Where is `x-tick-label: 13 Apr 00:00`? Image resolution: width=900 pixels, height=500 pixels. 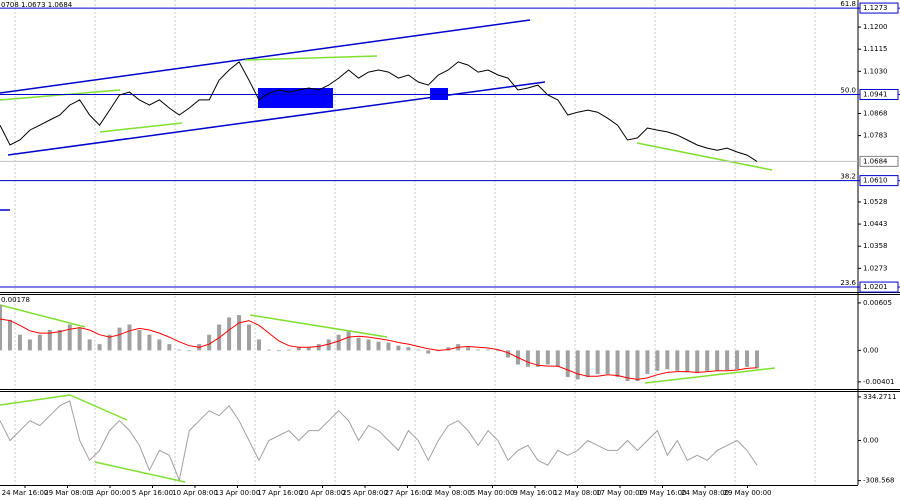
x-tick-label: 13 Apr 00:00 is located at coordinates (238, 493).